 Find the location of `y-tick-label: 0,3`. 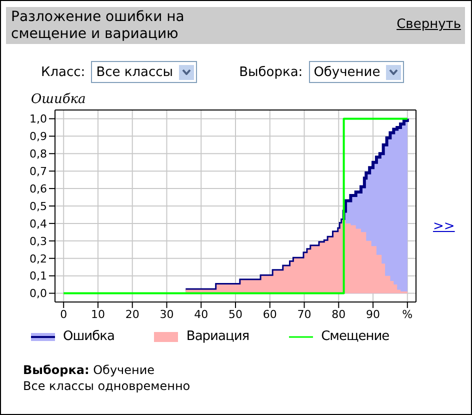

y-tick-label: 0,3 is located at coordinates (38, 241).